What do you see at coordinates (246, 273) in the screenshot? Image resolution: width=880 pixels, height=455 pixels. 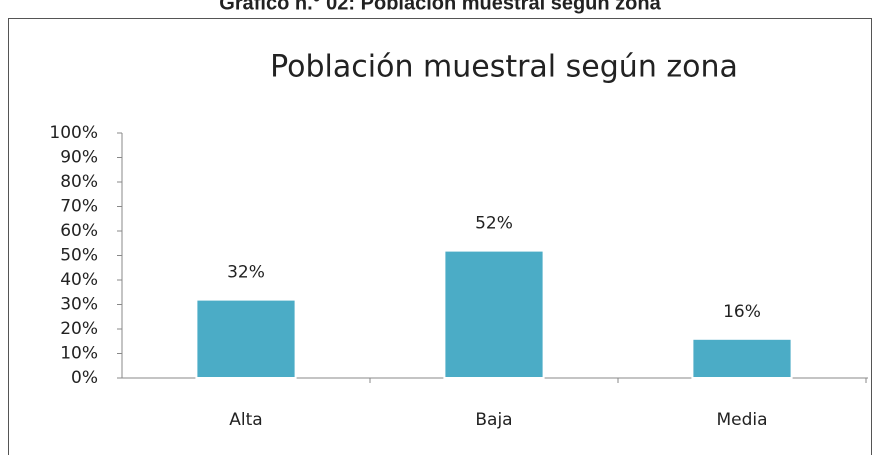 I see `data-label: 32%` at bounding box center [246, 273].